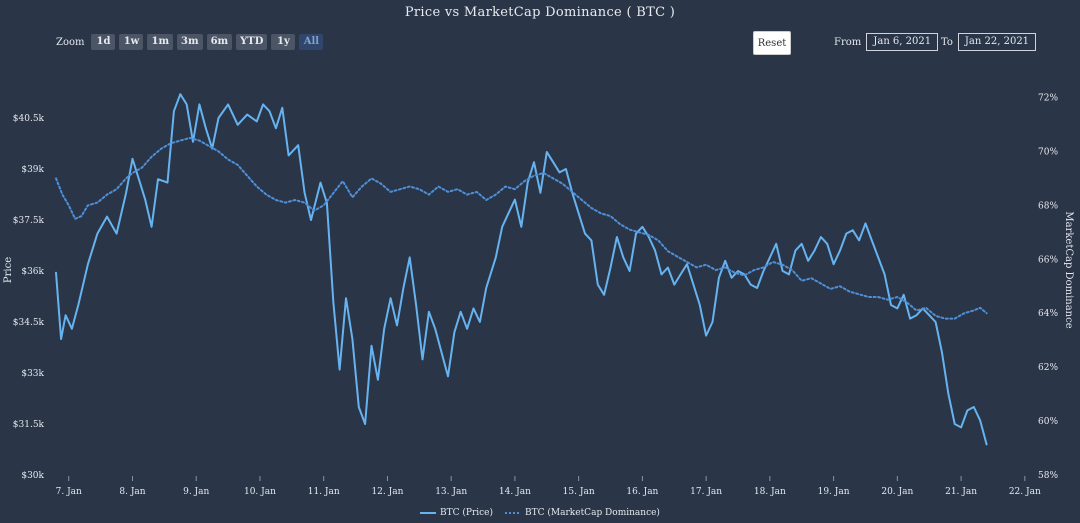  I want to click on x-tick-label: 14. Jan, so click(515, 492).